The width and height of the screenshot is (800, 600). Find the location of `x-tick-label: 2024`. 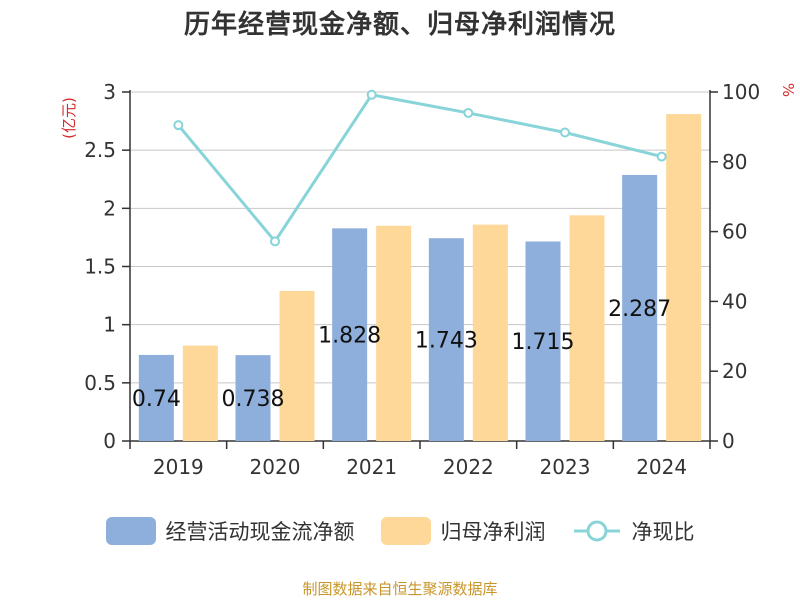

x-tick-label: 2024 is located at coordinates (661, 467).